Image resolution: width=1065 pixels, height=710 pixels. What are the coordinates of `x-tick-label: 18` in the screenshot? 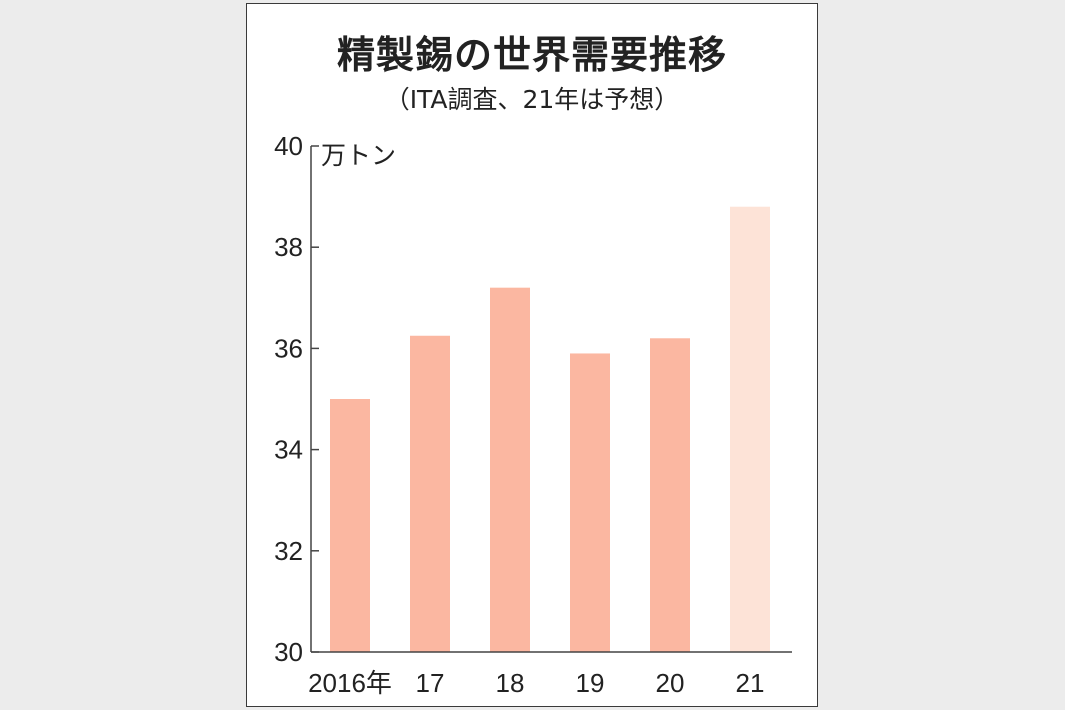 It's located at (510, 683).